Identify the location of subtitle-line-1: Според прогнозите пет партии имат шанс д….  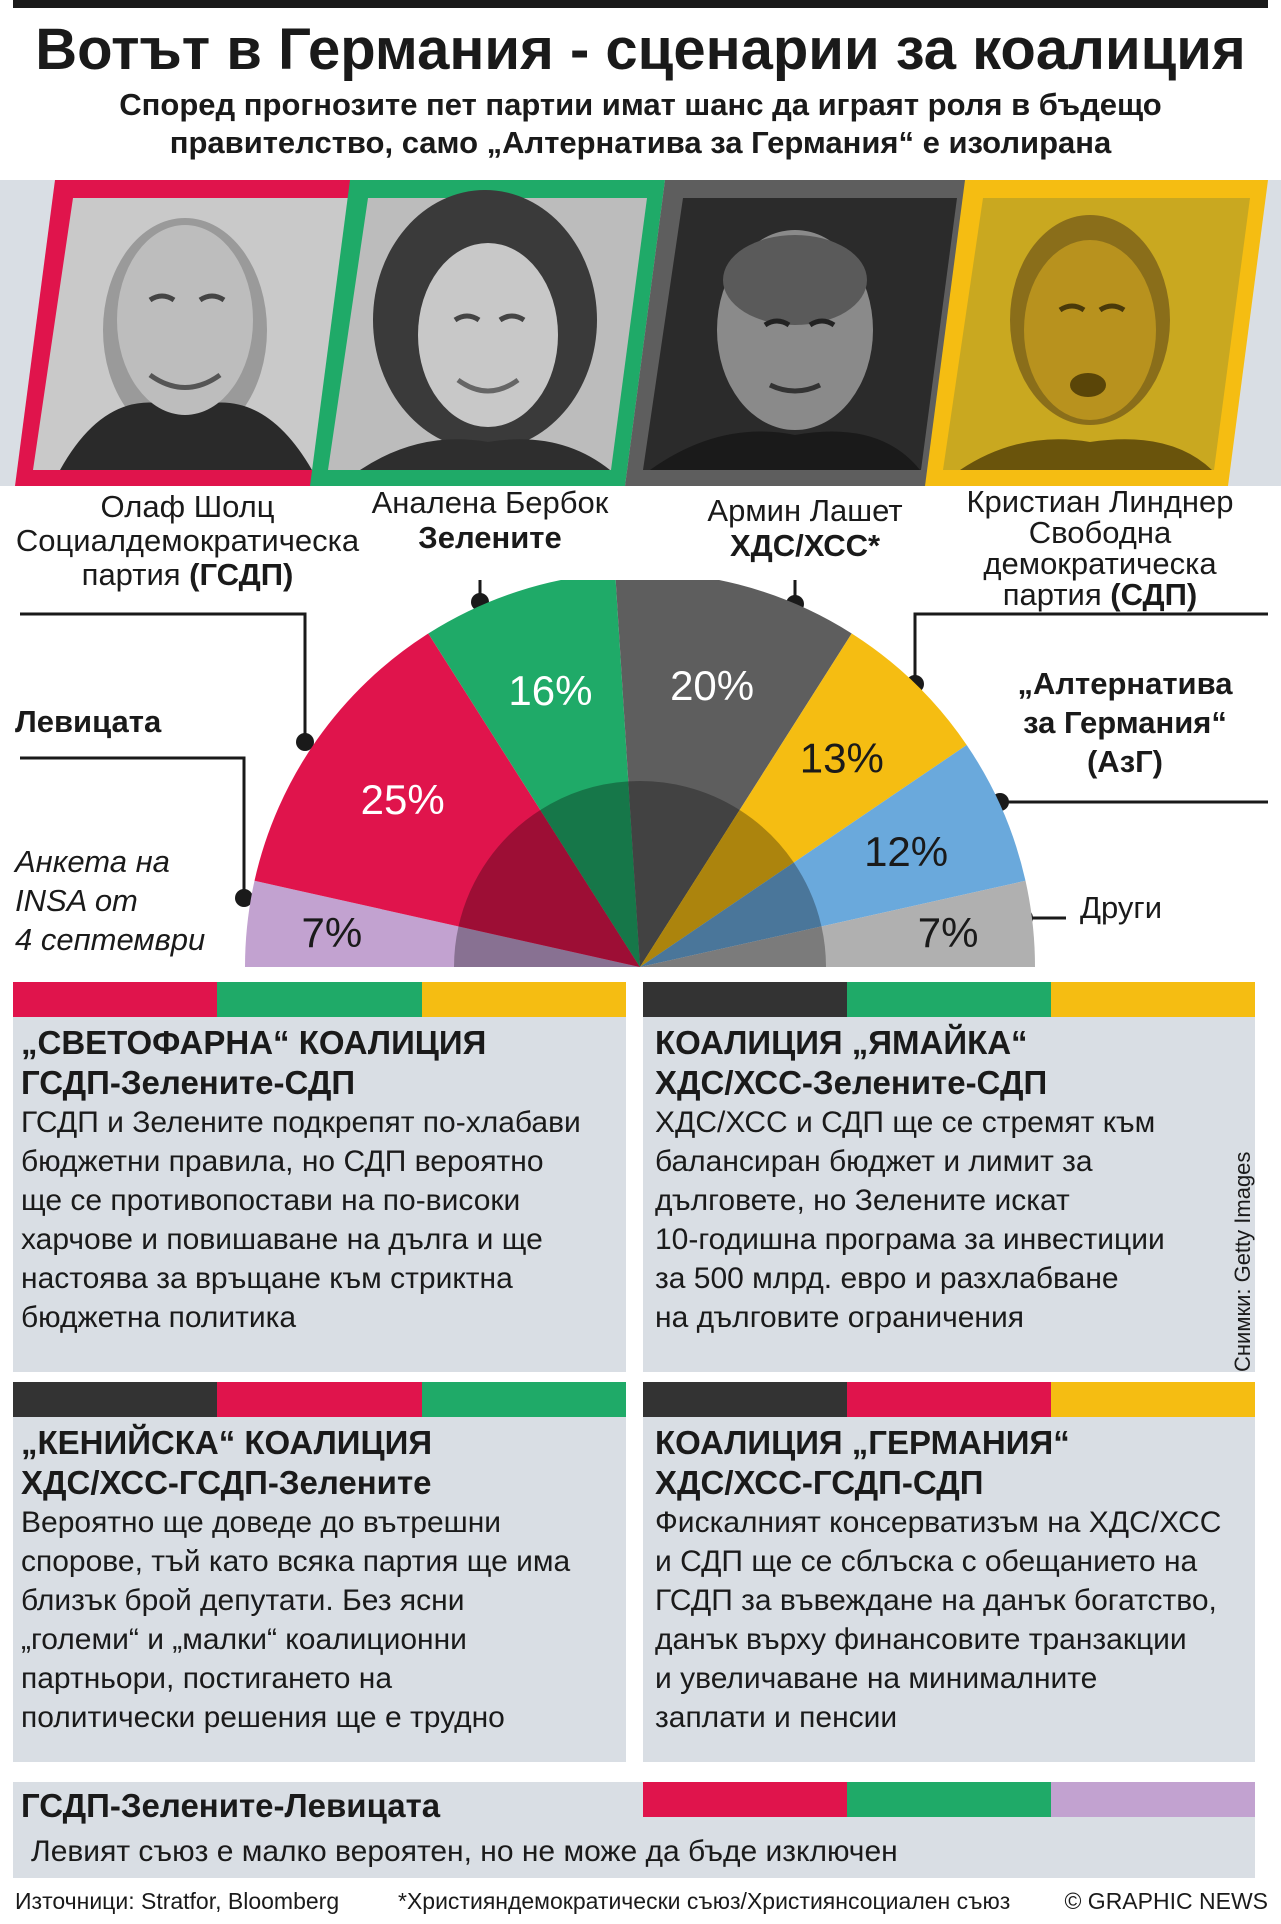
(640, 104).